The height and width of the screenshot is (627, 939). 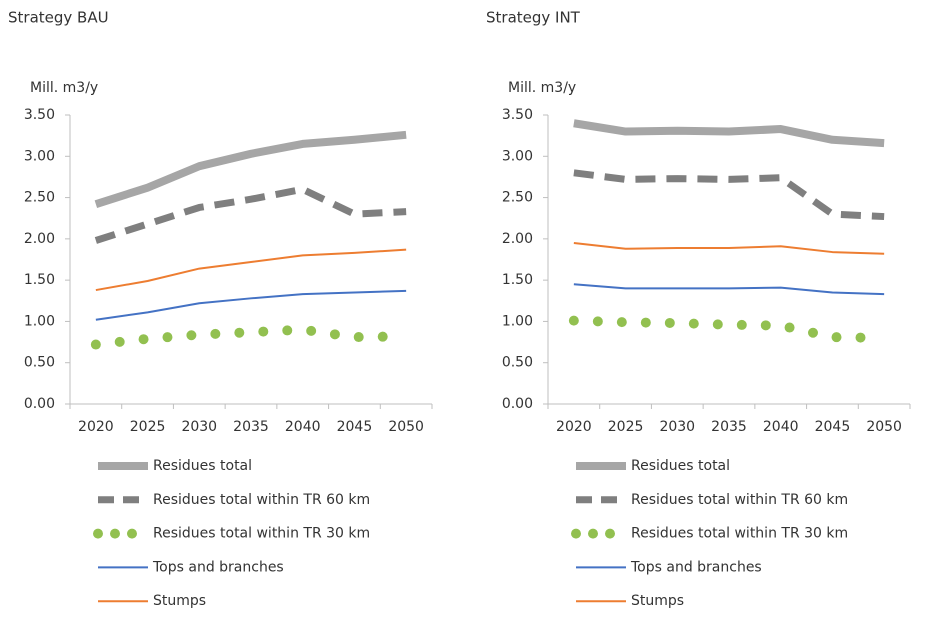 What do you see at coordinates (533, 18) in the screenshot?
I see `chart-title: Strategy INT` at bounding box center [533, 18].